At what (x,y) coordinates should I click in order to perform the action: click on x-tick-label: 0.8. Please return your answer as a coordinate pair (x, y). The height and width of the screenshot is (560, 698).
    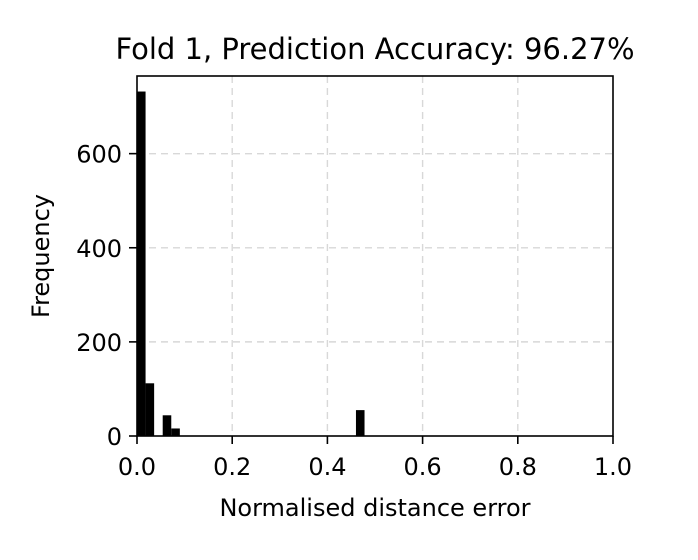
    Looking at the image, I should click on (518, 467).